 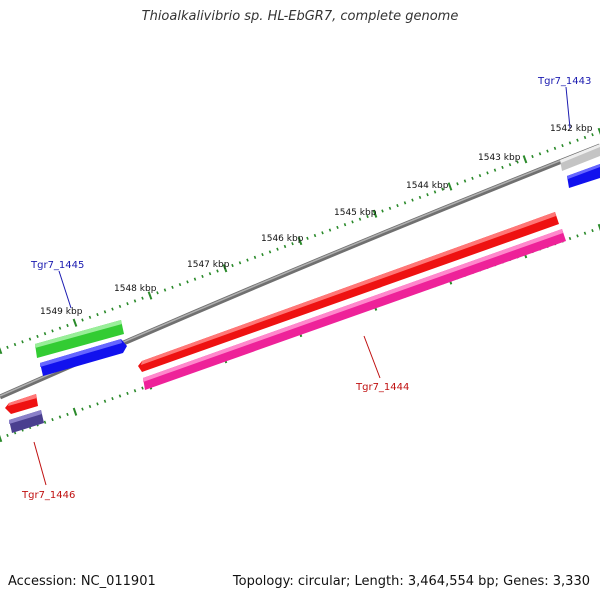 What do you see at coordinates (499, 158) in the screenshot?
I see `scale-label-1543: 1543 kbp` at bounding box center [499, 158].